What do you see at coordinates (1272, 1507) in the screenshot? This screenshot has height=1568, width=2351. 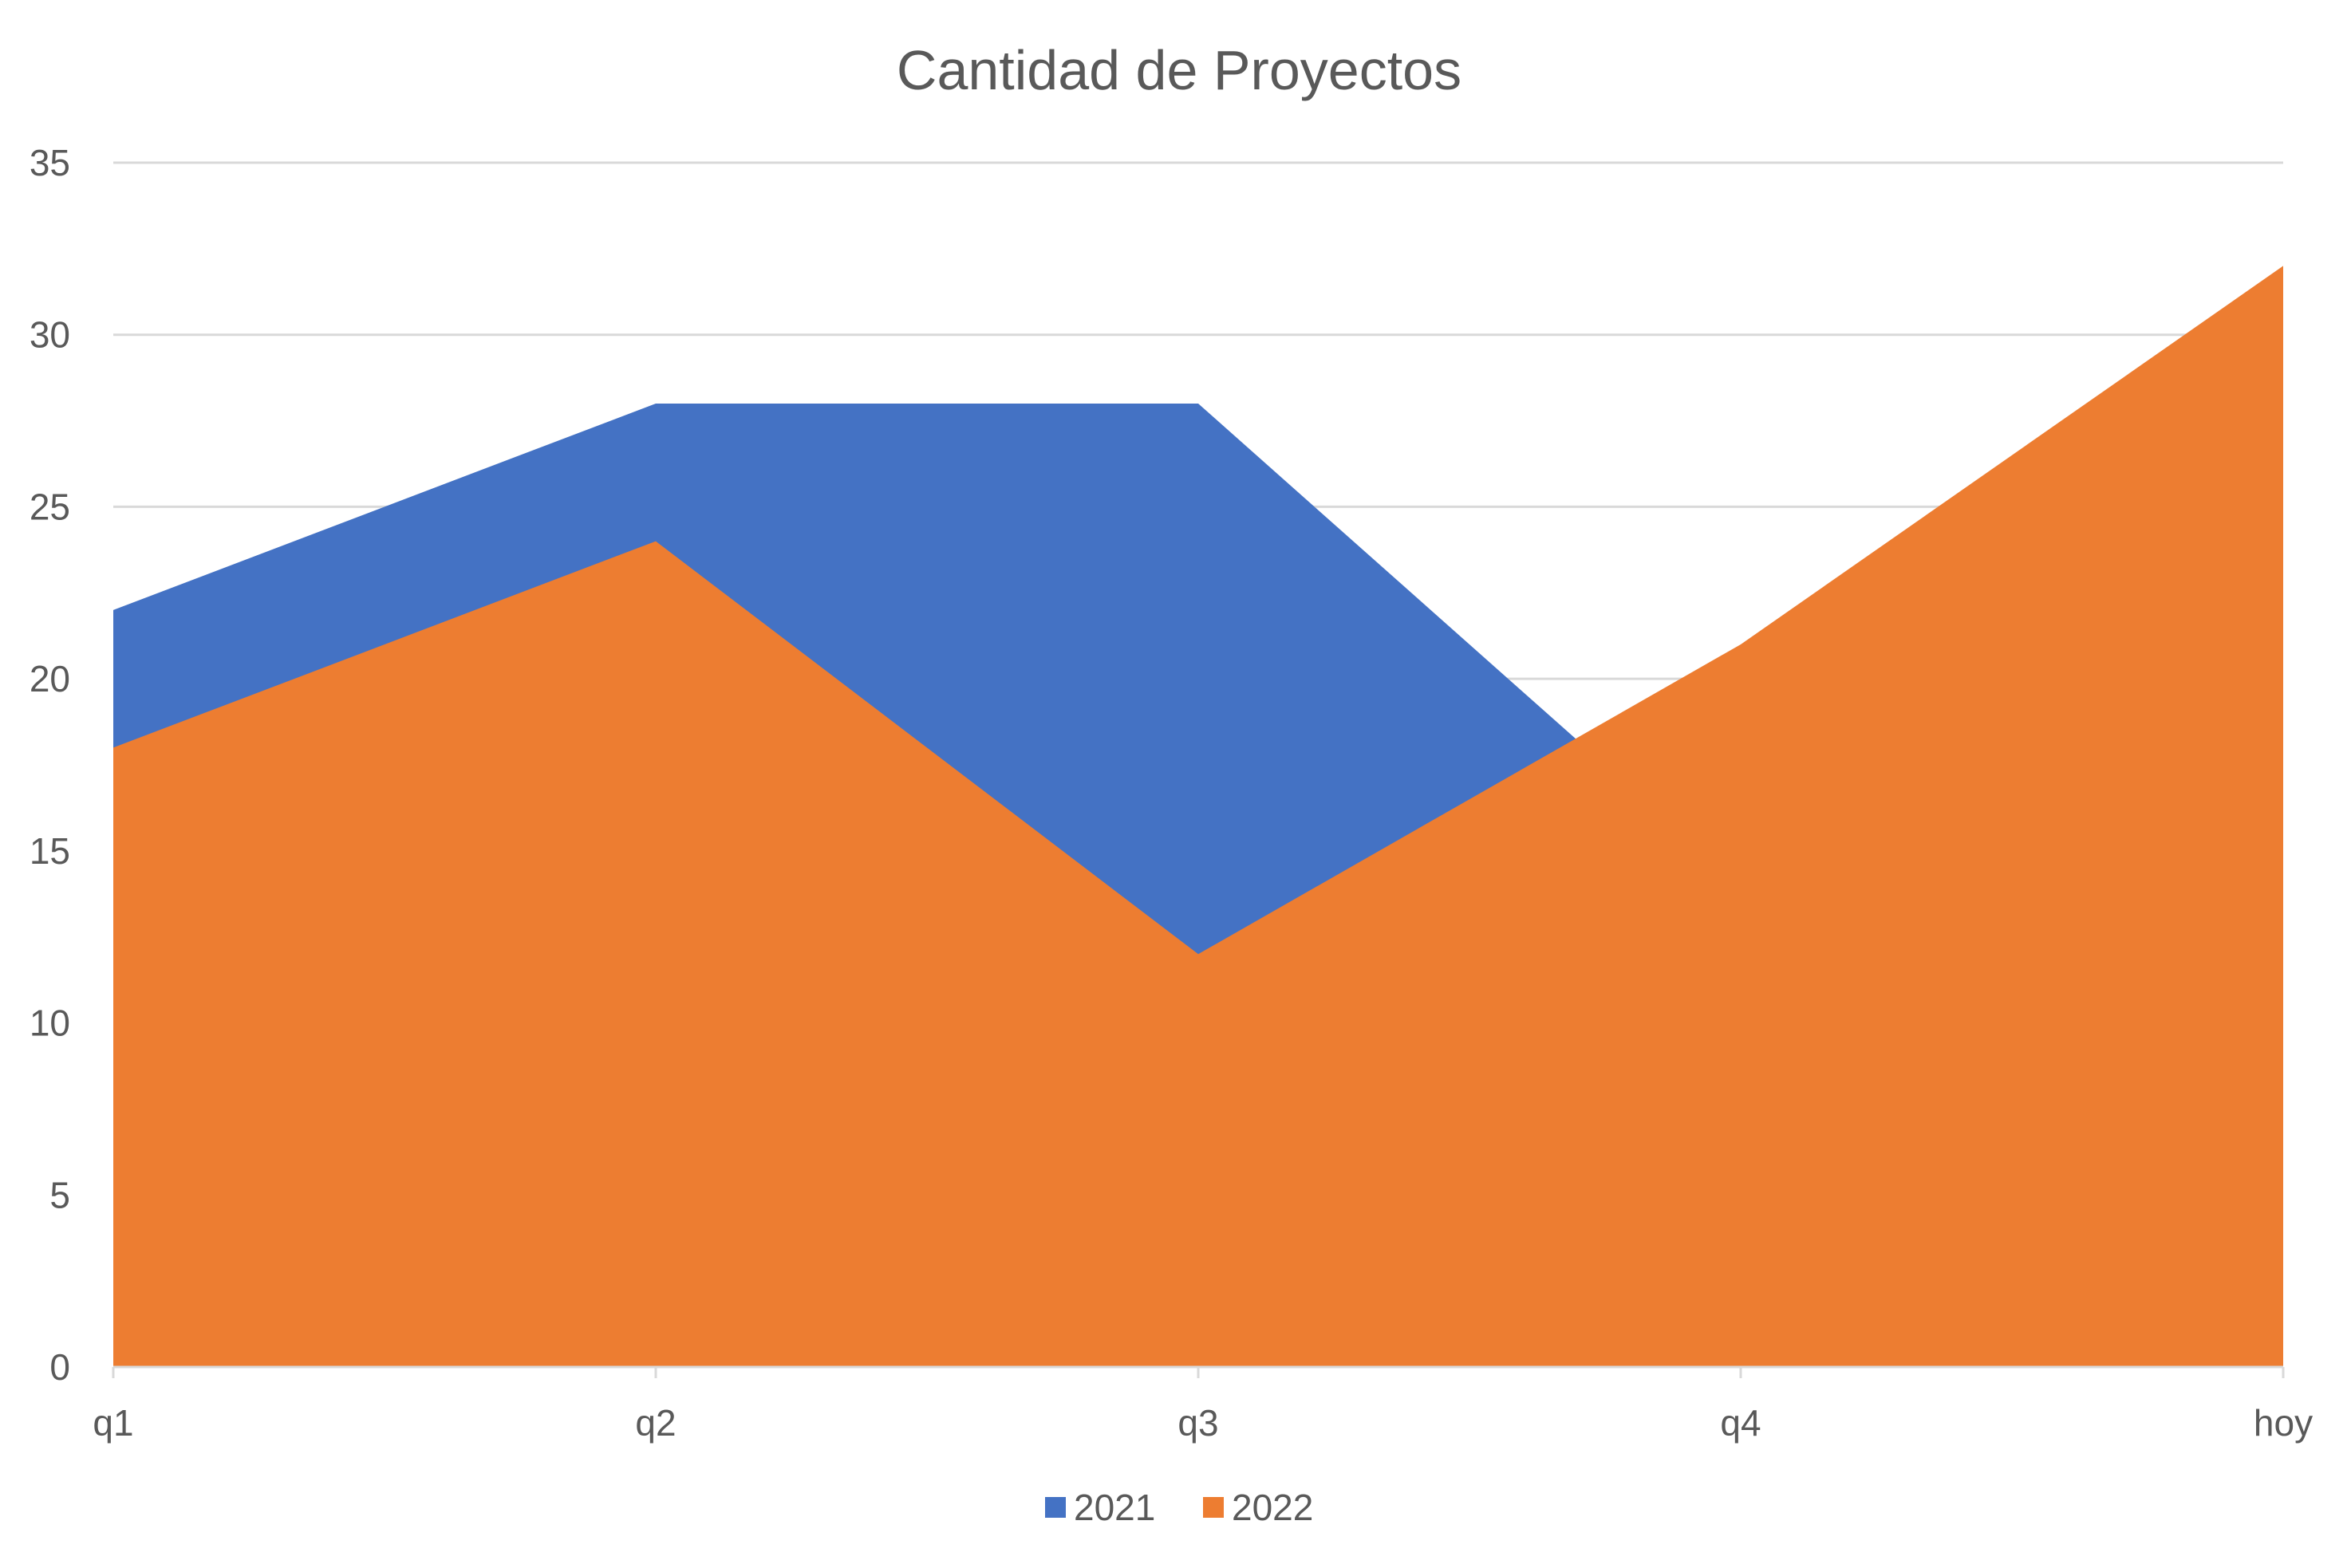 I see `legend-label-2022: 2022` at bounding box center [1272, 1507].